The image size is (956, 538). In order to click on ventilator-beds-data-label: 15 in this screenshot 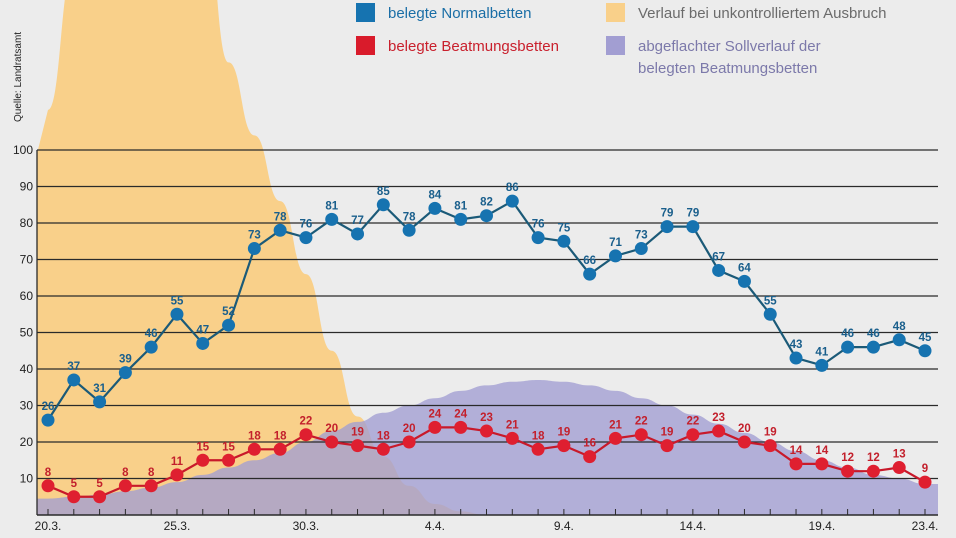, I will do `click(202, 447)`.